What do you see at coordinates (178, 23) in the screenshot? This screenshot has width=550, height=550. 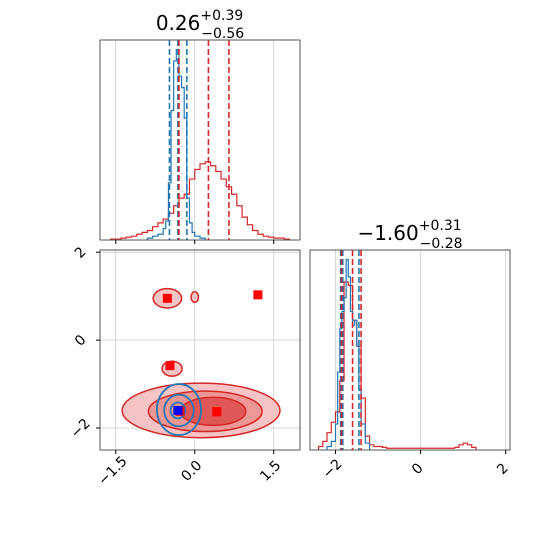 I see `hist-param-1-median: 0.26` at bounding box center [178, 23].